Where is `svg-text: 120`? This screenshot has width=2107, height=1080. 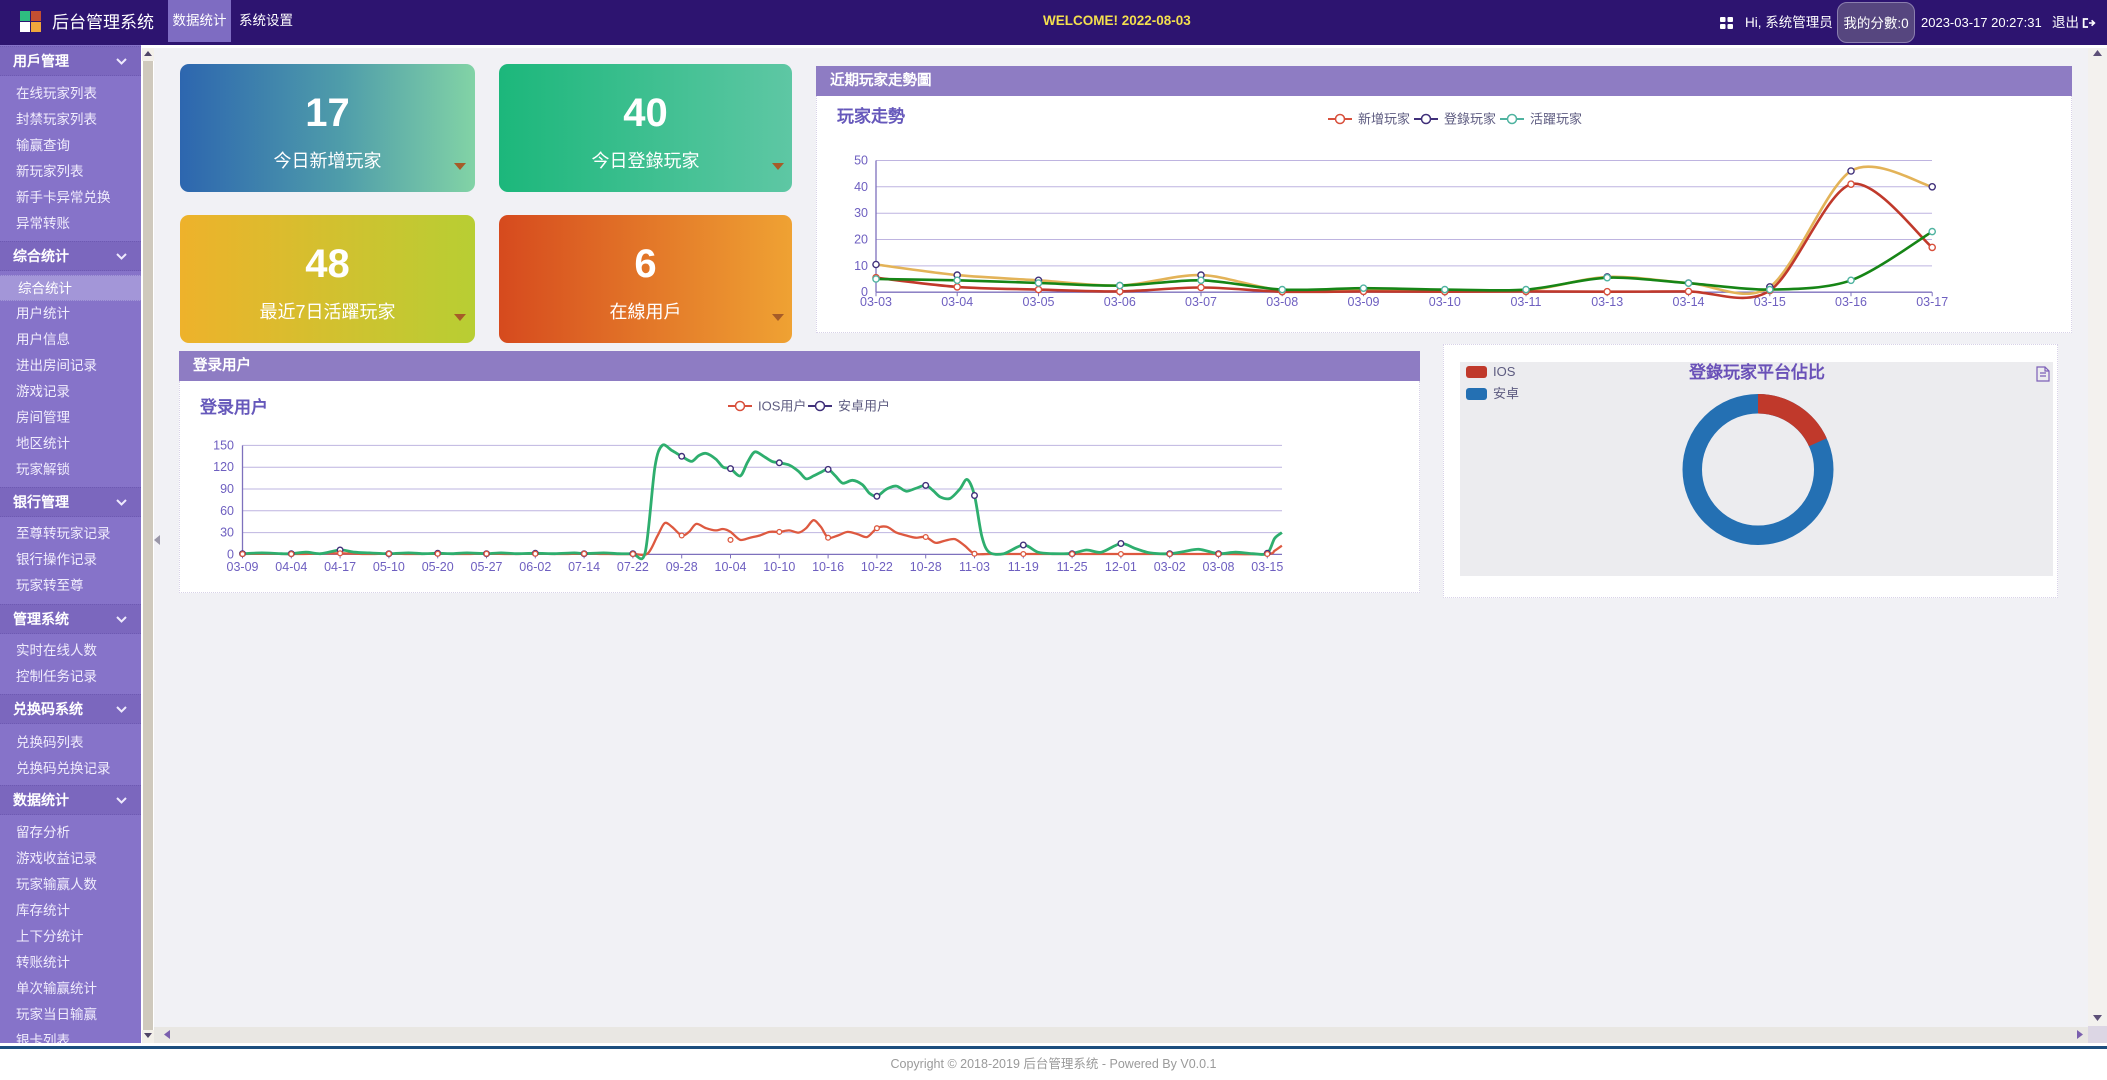 svg-text: 120 is located at coordinates (223, 467).